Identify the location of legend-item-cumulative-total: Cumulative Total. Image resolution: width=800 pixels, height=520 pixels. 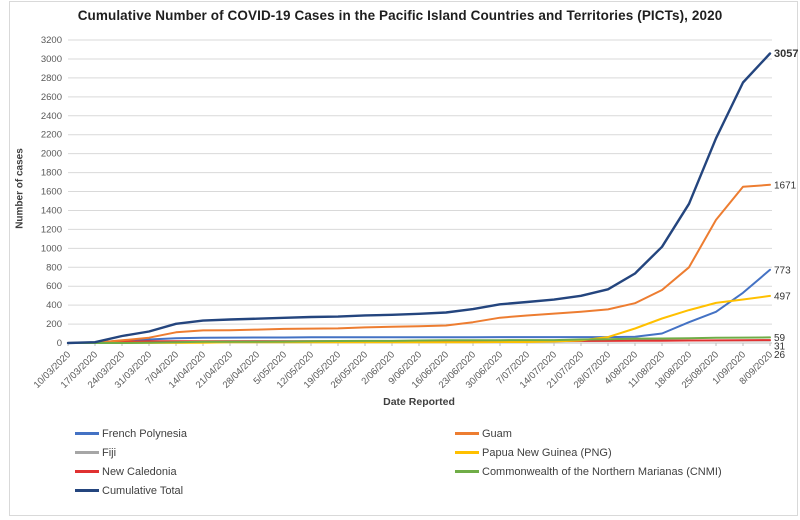
(131, 490).